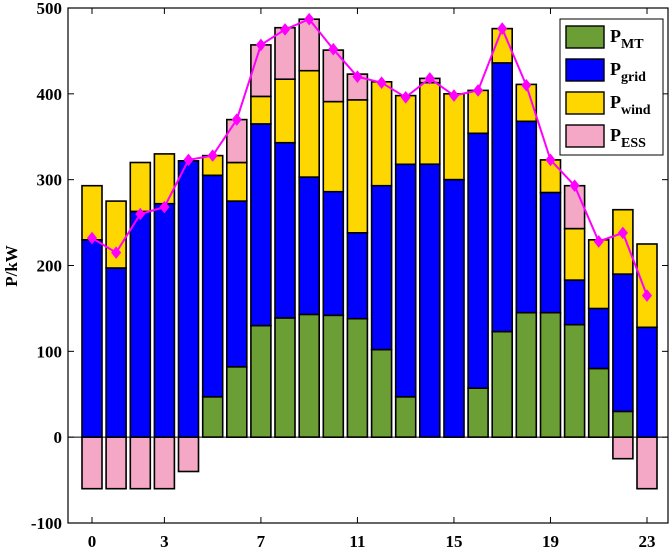  What do you see at coordinates (627, 39) in the screenshot?
I see `legend-label-mt: PMT` at bounding box center [627, 39].